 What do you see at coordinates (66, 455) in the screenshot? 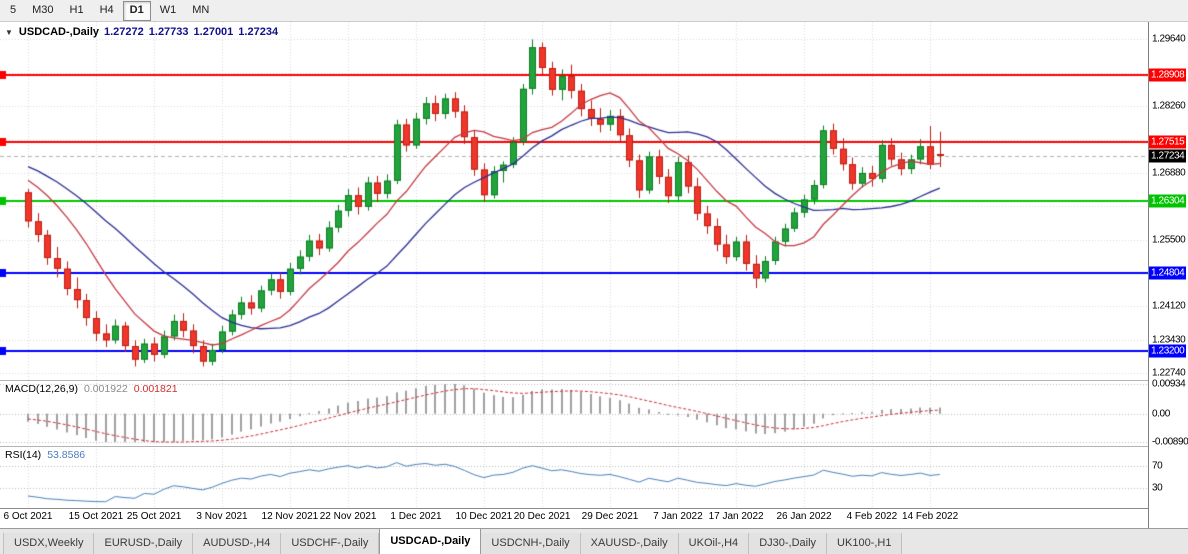
I see `rsi-value: 53.8586` at bounding box center [66, 455].